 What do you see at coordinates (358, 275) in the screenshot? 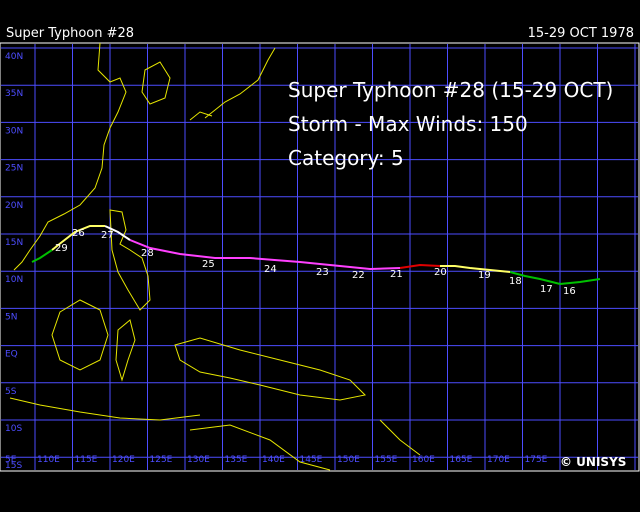
I see `day-label: 22` at bounding box center [358, 275].